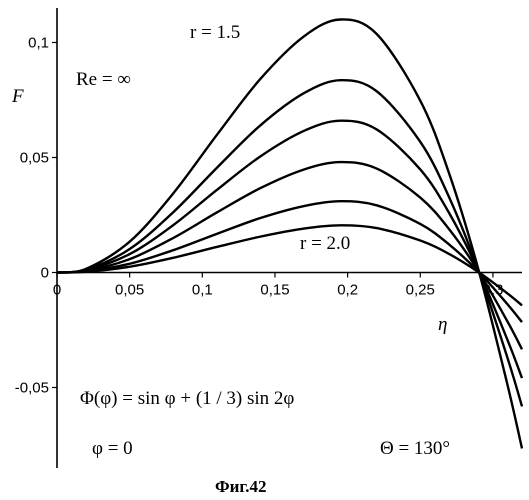  Describe the element at coordinates (202, 290) in the screenshot. I see `x-tick-label: 0,1` at that location.